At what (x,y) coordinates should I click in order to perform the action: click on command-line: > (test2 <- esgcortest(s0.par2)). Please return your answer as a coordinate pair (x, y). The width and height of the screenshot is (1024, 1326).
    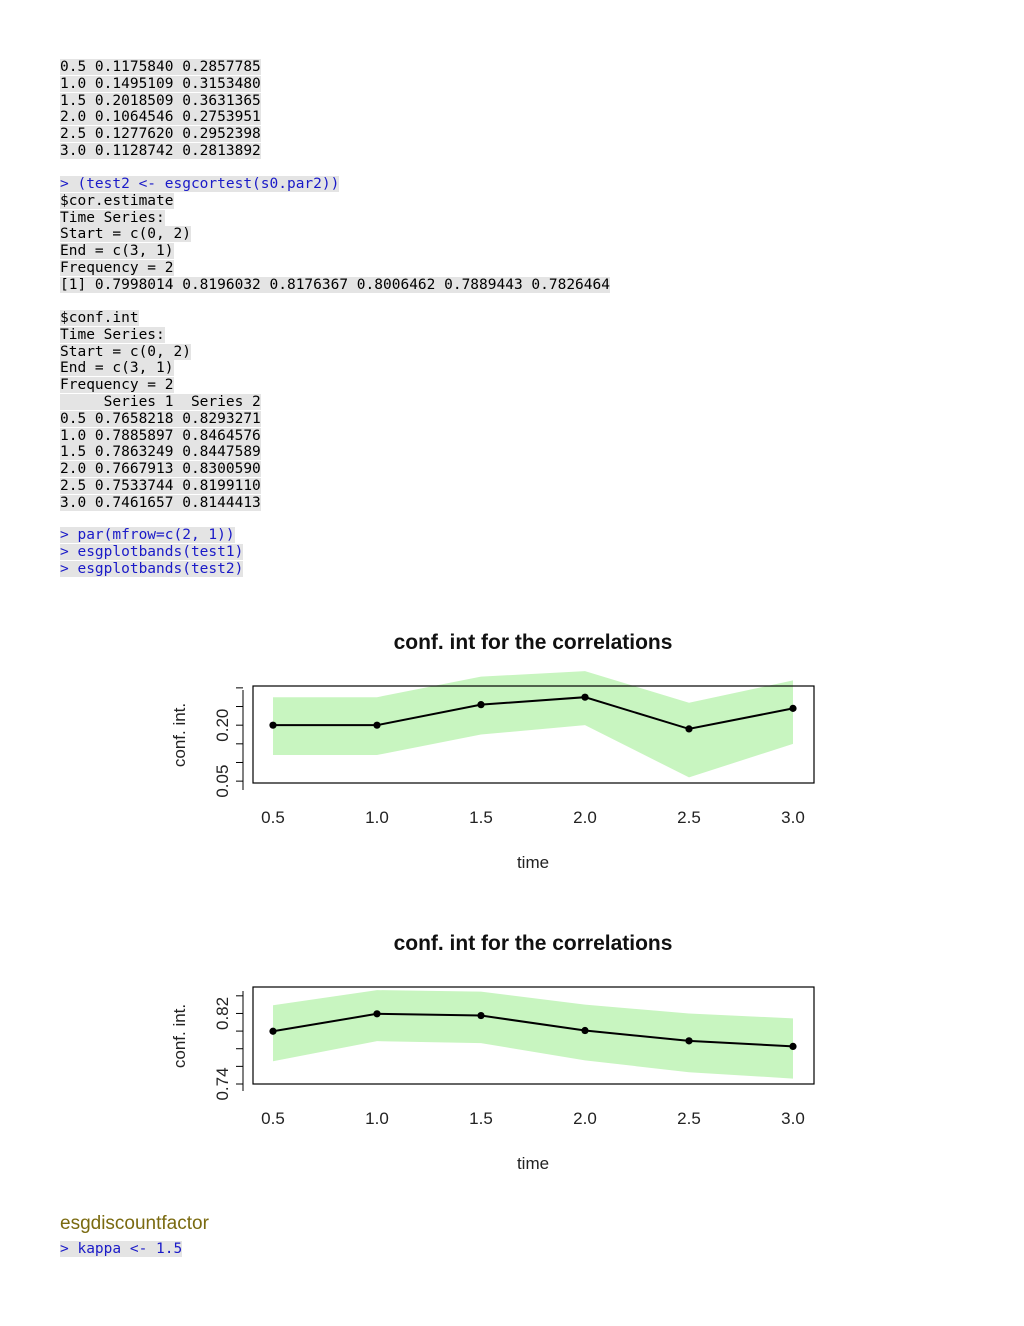
    Looking at the image, I should click on (200, 184).